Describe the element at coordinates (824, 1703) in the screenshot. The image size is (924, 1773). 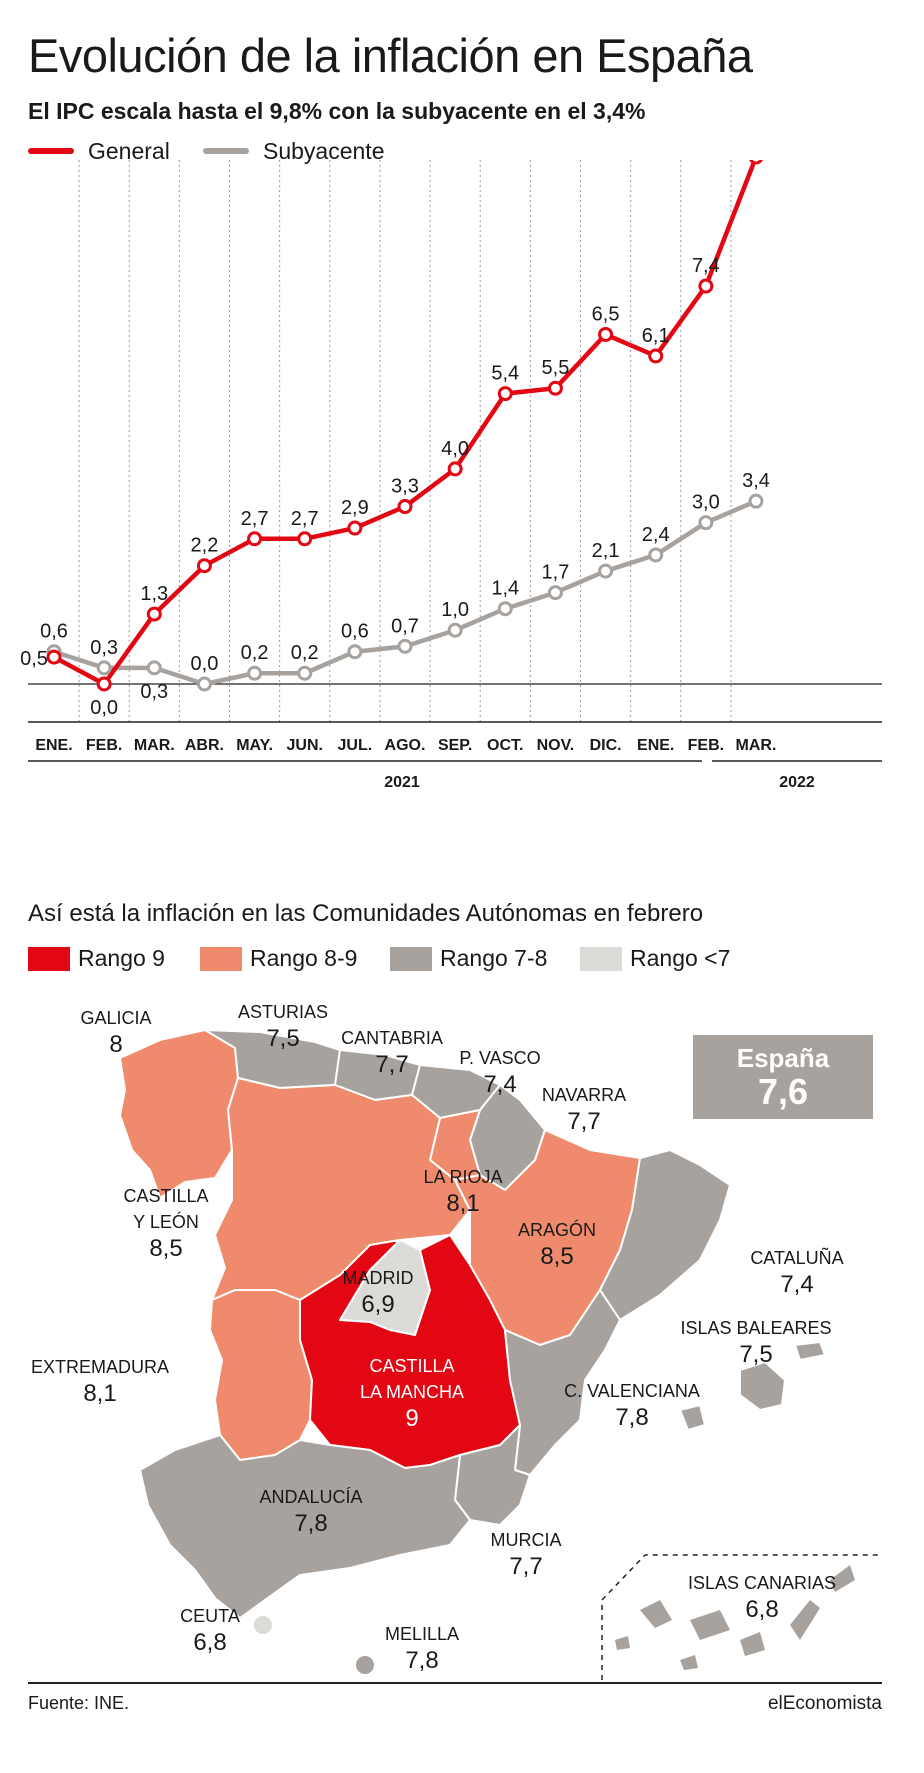
I see `brand-logo: elEconomista` at that location.